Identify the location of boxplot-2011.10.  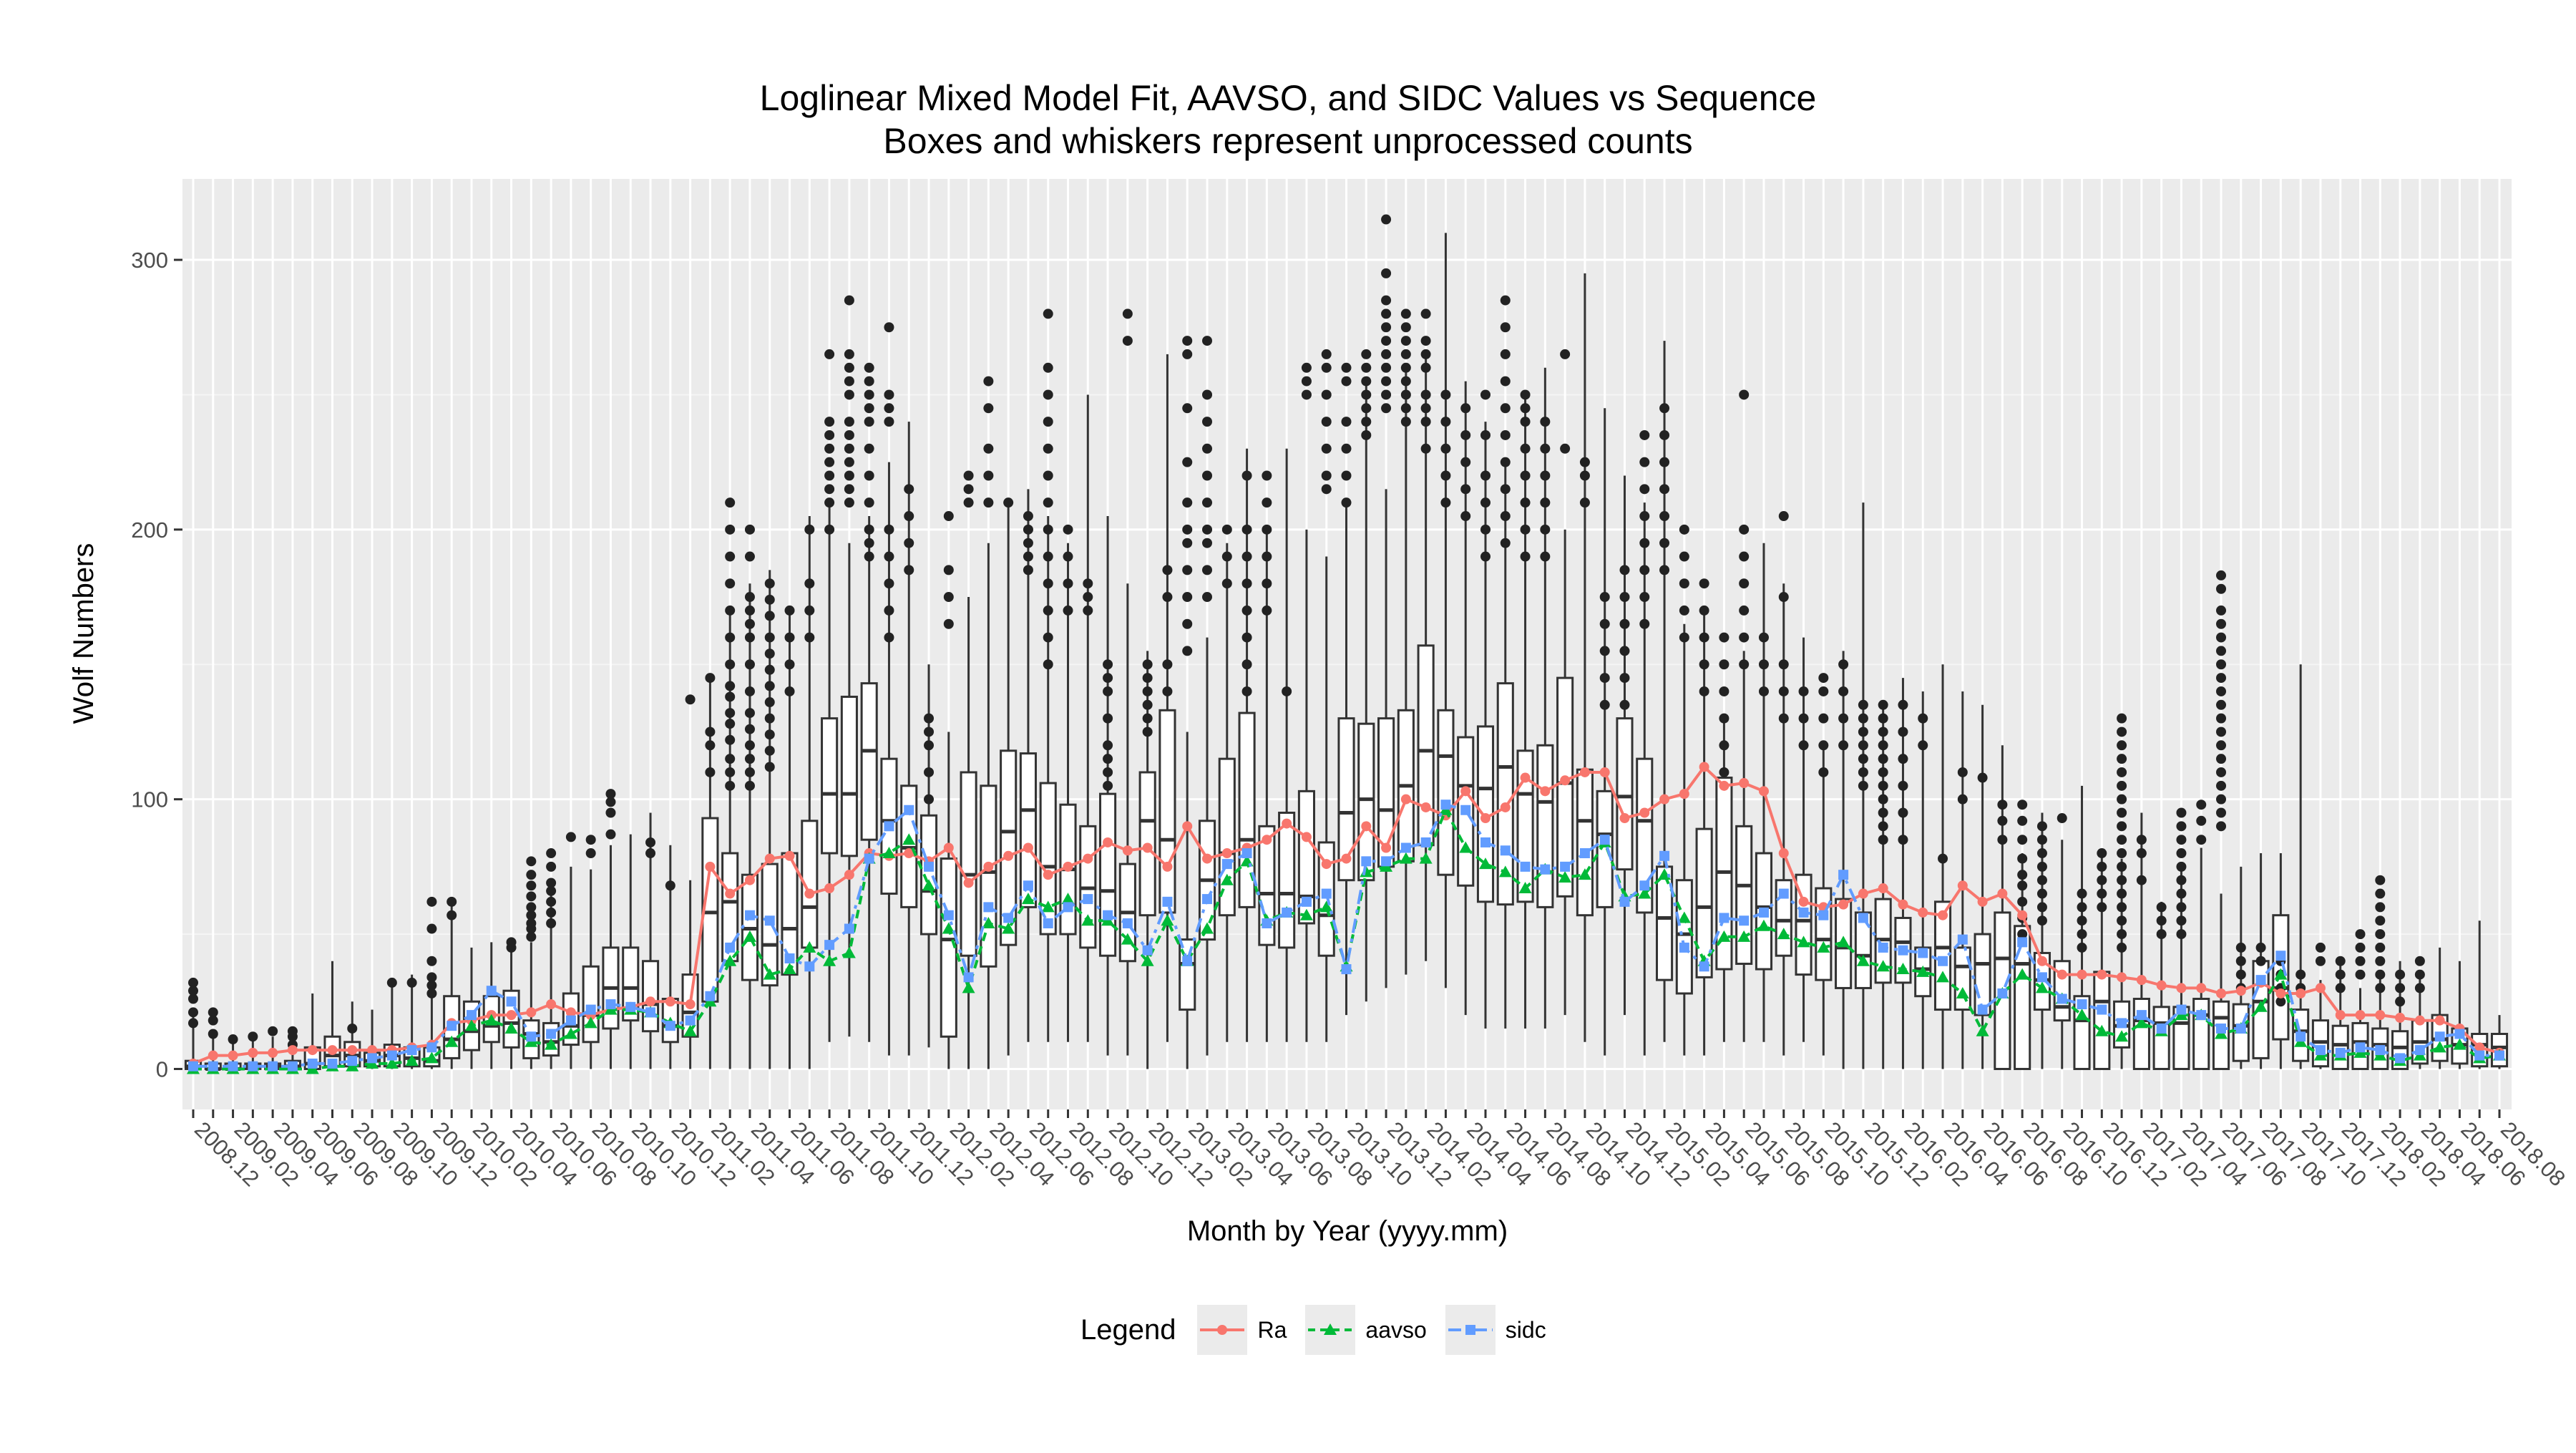
(869, 702).